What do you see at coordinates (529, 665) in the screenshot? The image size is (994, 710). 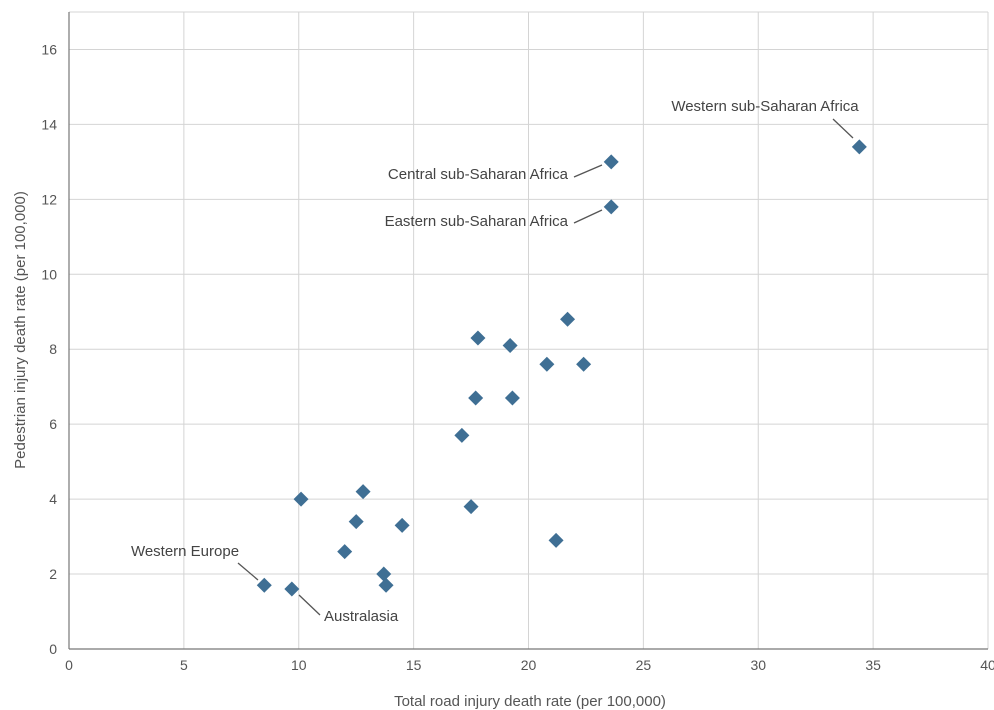 I see `x-tick-label: 20` at bounding box center [529, 665].